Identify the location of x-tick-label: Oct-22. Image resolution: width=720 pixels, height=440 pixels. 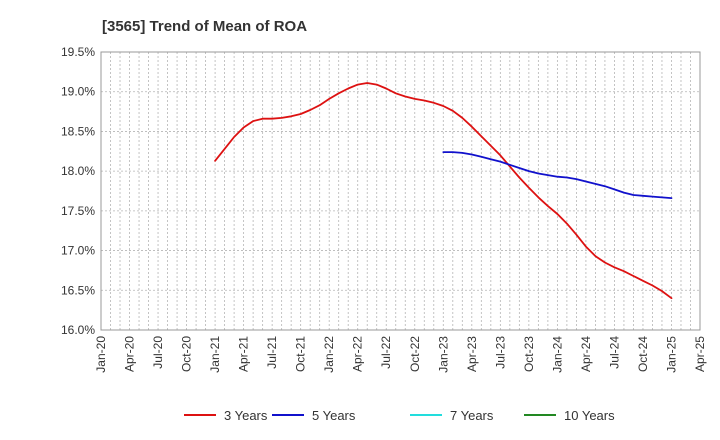
(415, 354).